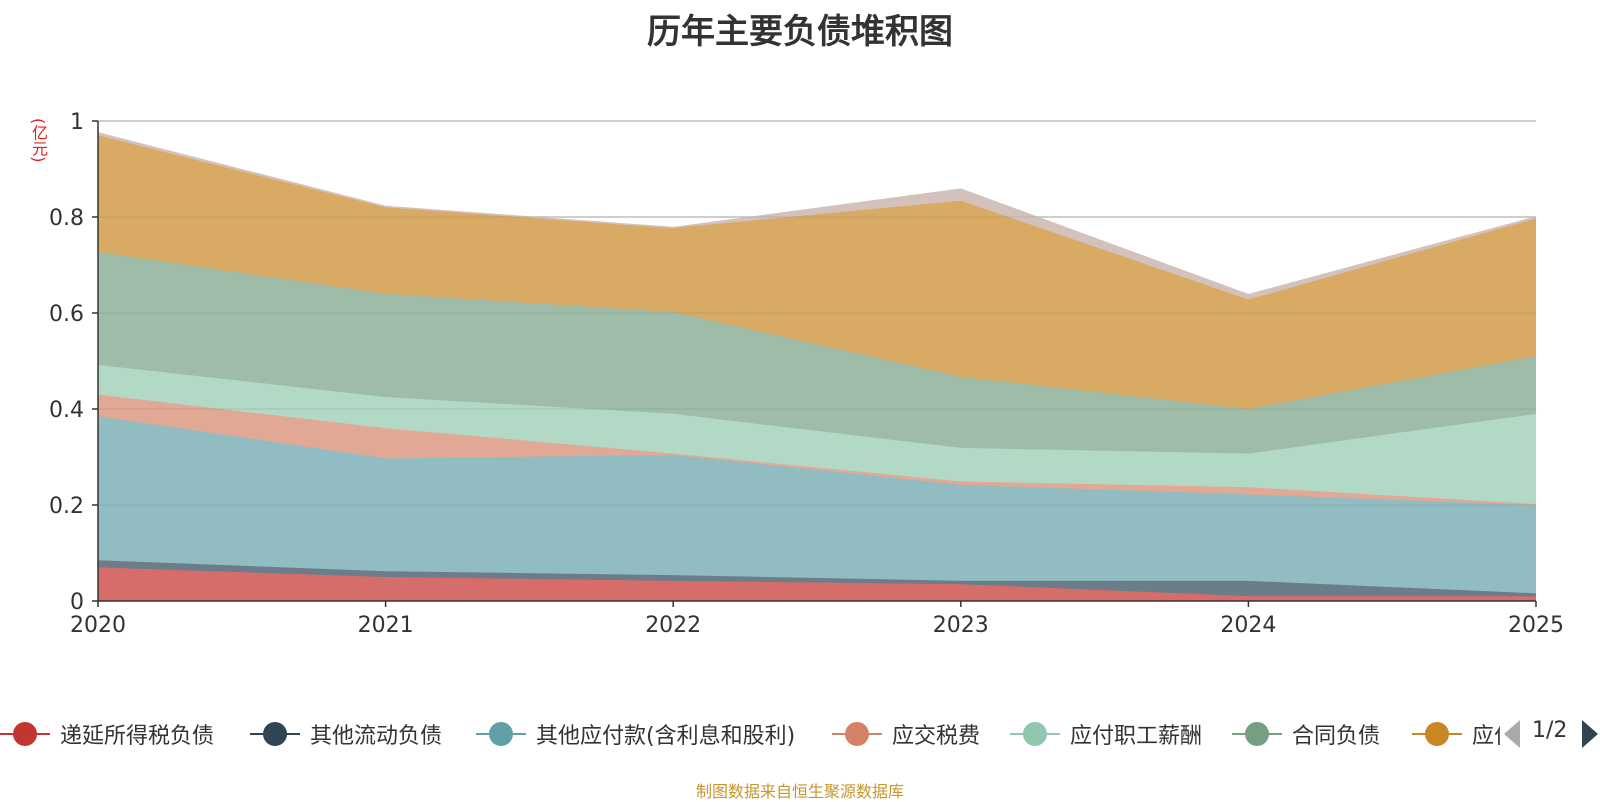 This screenshot has height=802, width=1600. I want to click on legend-label: 应交税费, so click(936, 736).